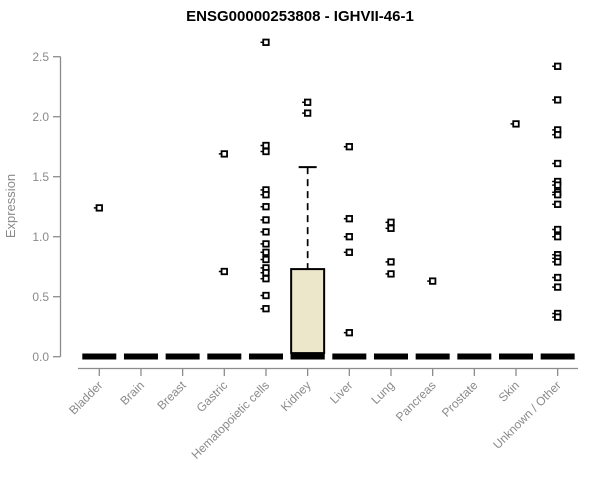 The width and height of the screenshot is (600, 500). Describe the element at coordinates (40, 117) in the screenshot. I see `y-tick-label: 2.0` at that location.